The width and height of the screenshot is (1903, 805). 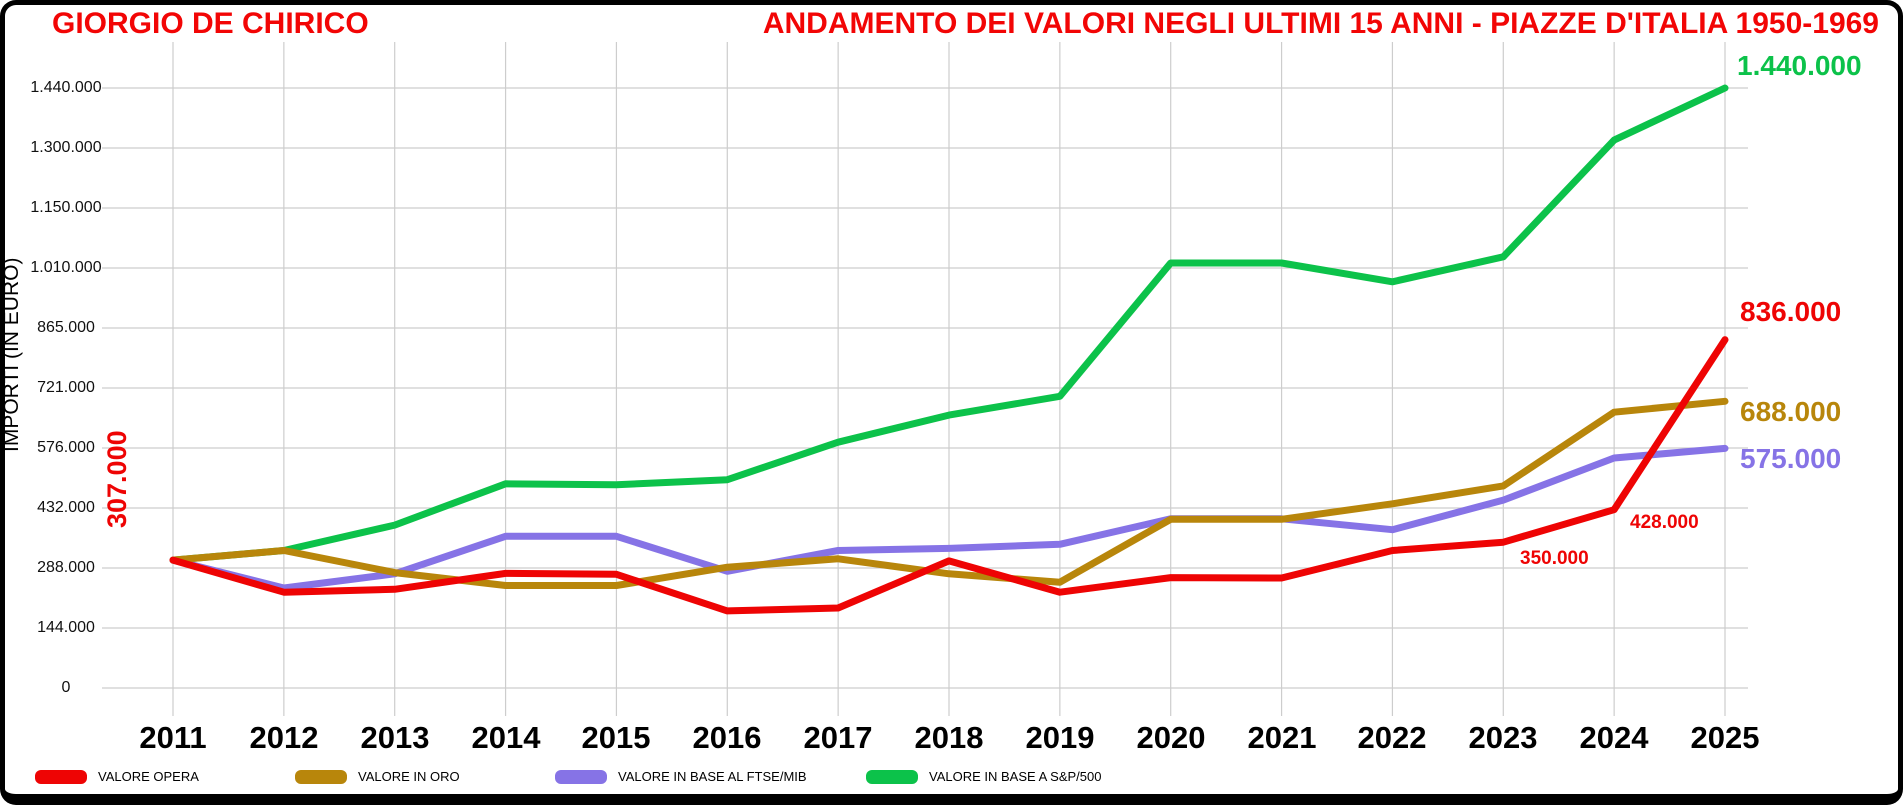 I want to click on legend-swatch-green, so click(x=892, y=776).